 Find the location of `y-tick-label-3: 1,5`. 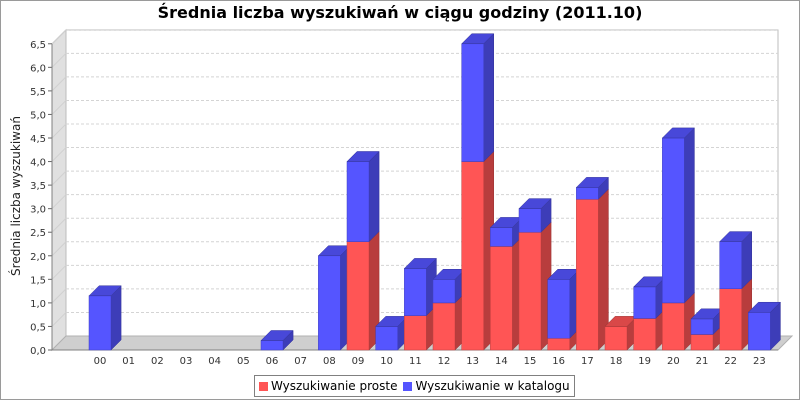

y-tick-label-3: 1,5 is located at coordinates (38, 280).